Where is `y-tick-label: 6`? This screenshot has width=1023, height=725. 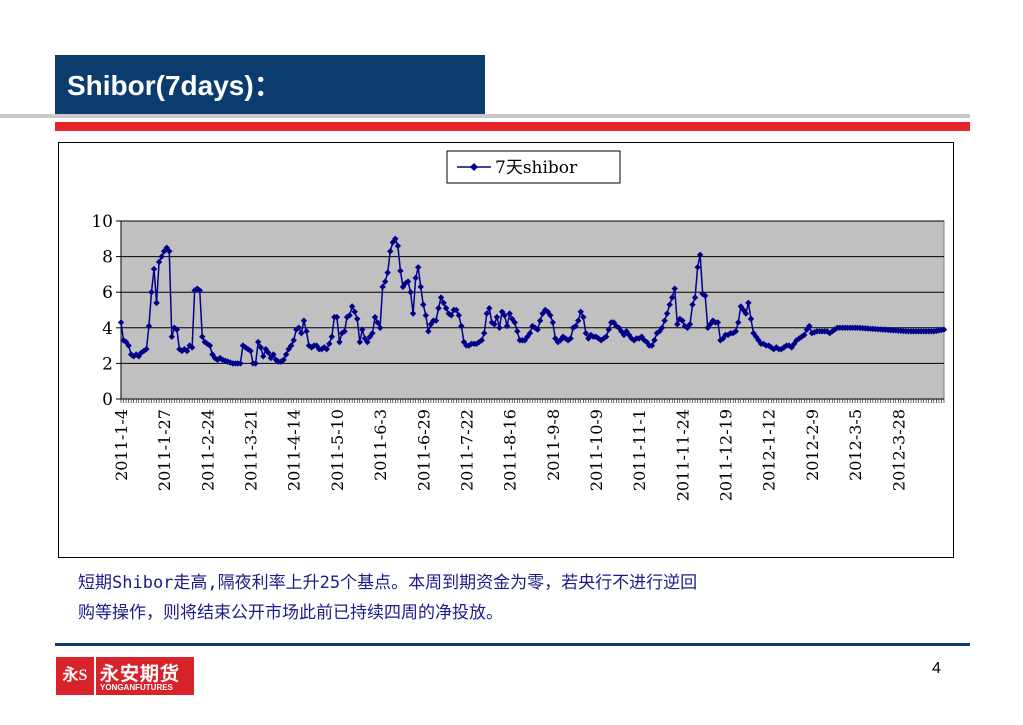 y-tick-label: 6 is located at coordinates (107, 293).